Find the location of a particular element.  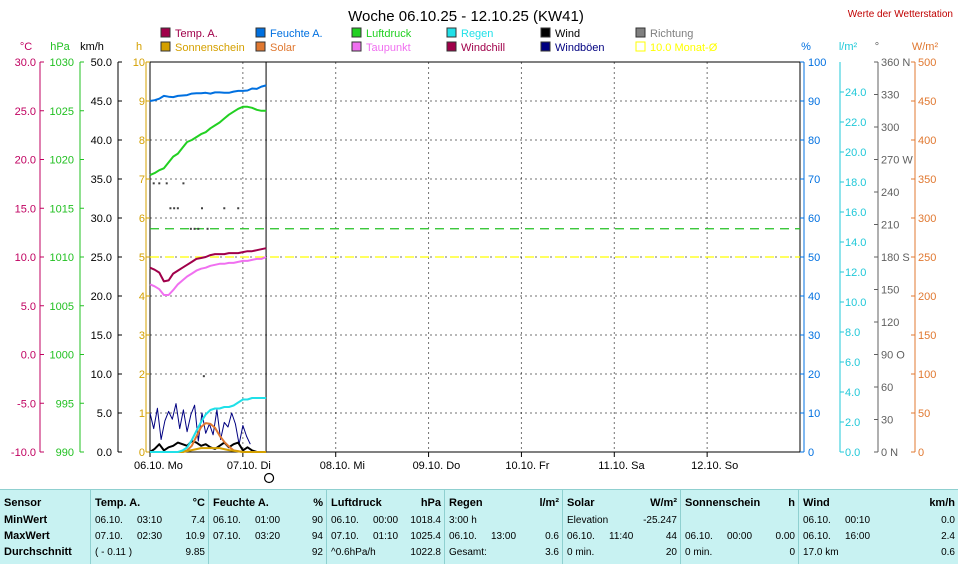

legend-swatch-sonnenschein is located at coordinates (165, 46).